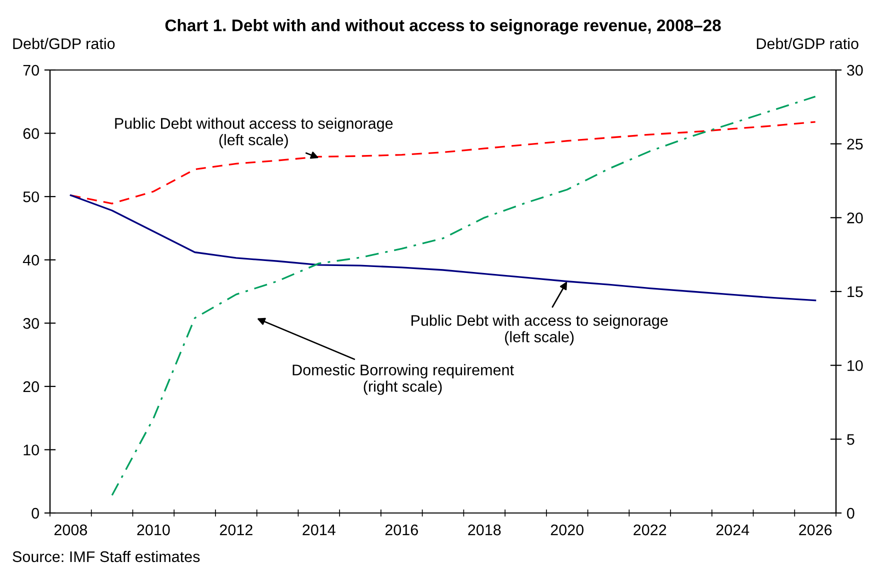  What do you see at coordinates (254, 133) in the screenshot?
I see `annotation: Public Debt without access to seignorage (left scale)` at bounding box center [254, 133].